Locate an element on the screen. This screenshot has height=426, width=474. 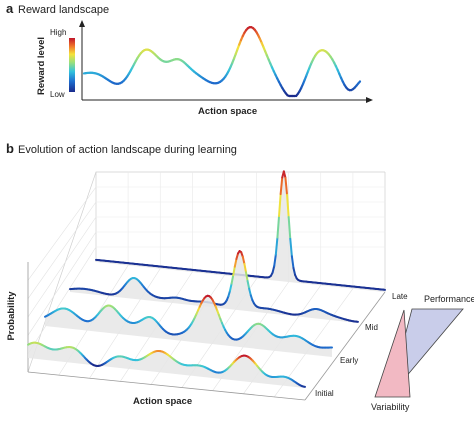
panel-b-letter: b is located at coordinates (10, 148).